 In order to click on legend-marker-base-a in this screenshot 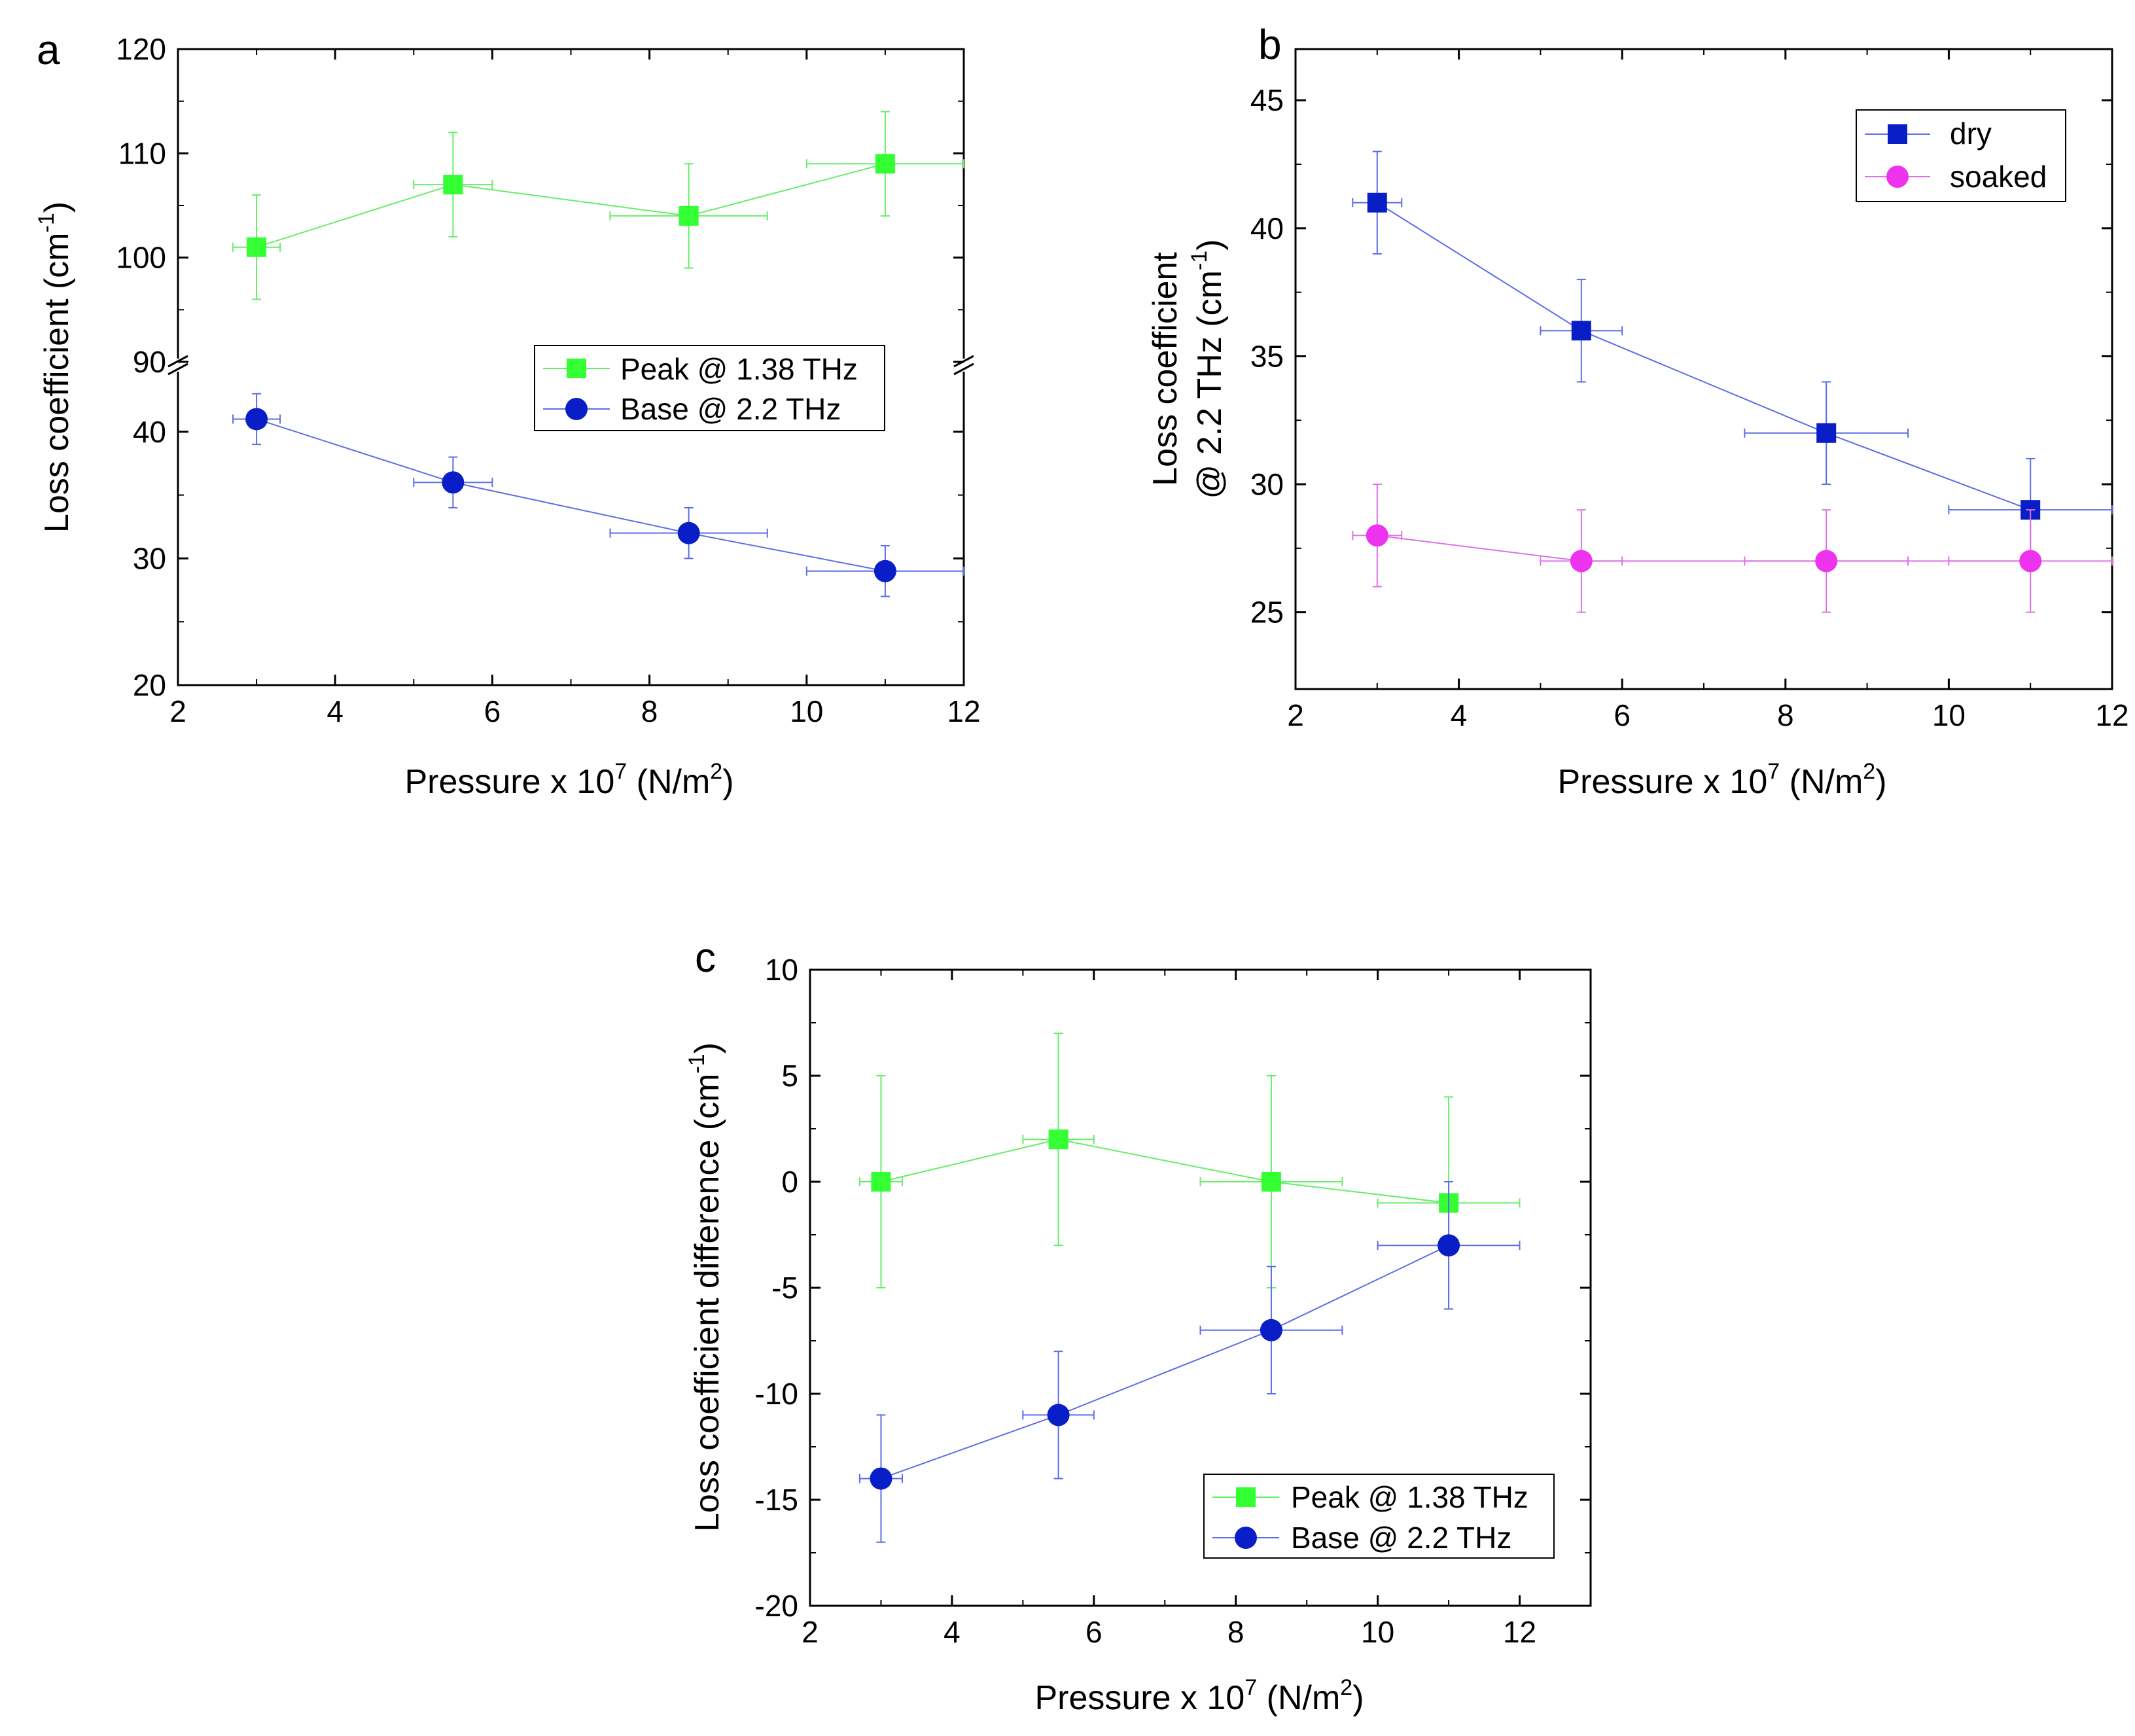, I will do `click(576, 409)`.